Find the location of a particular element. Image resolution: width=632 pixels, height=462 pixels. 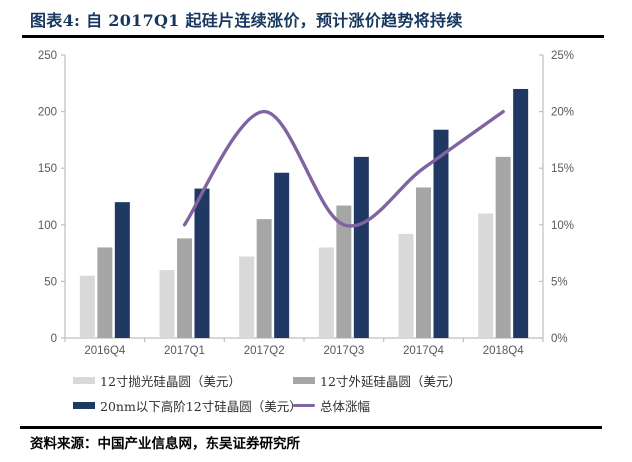

right-axis-tick-label: 0% is located at coordinates (559, 339).